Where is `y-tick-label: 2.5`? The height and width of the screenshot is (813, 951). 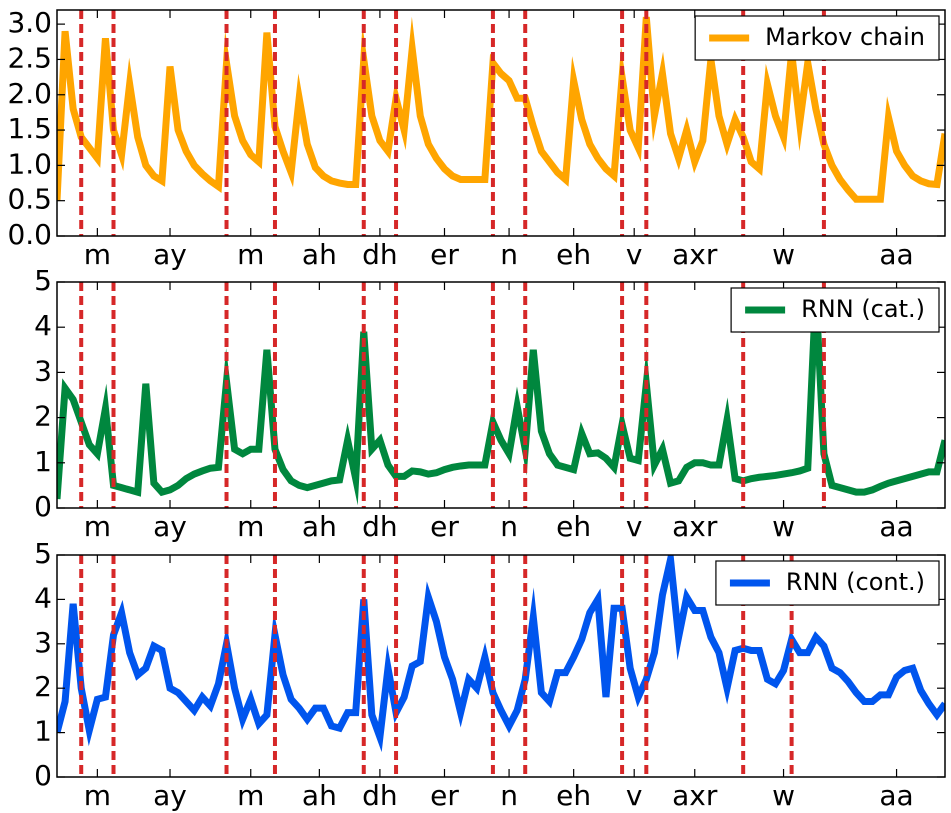 y-tick-label: 2.5 is located at coordinates (29, 57).